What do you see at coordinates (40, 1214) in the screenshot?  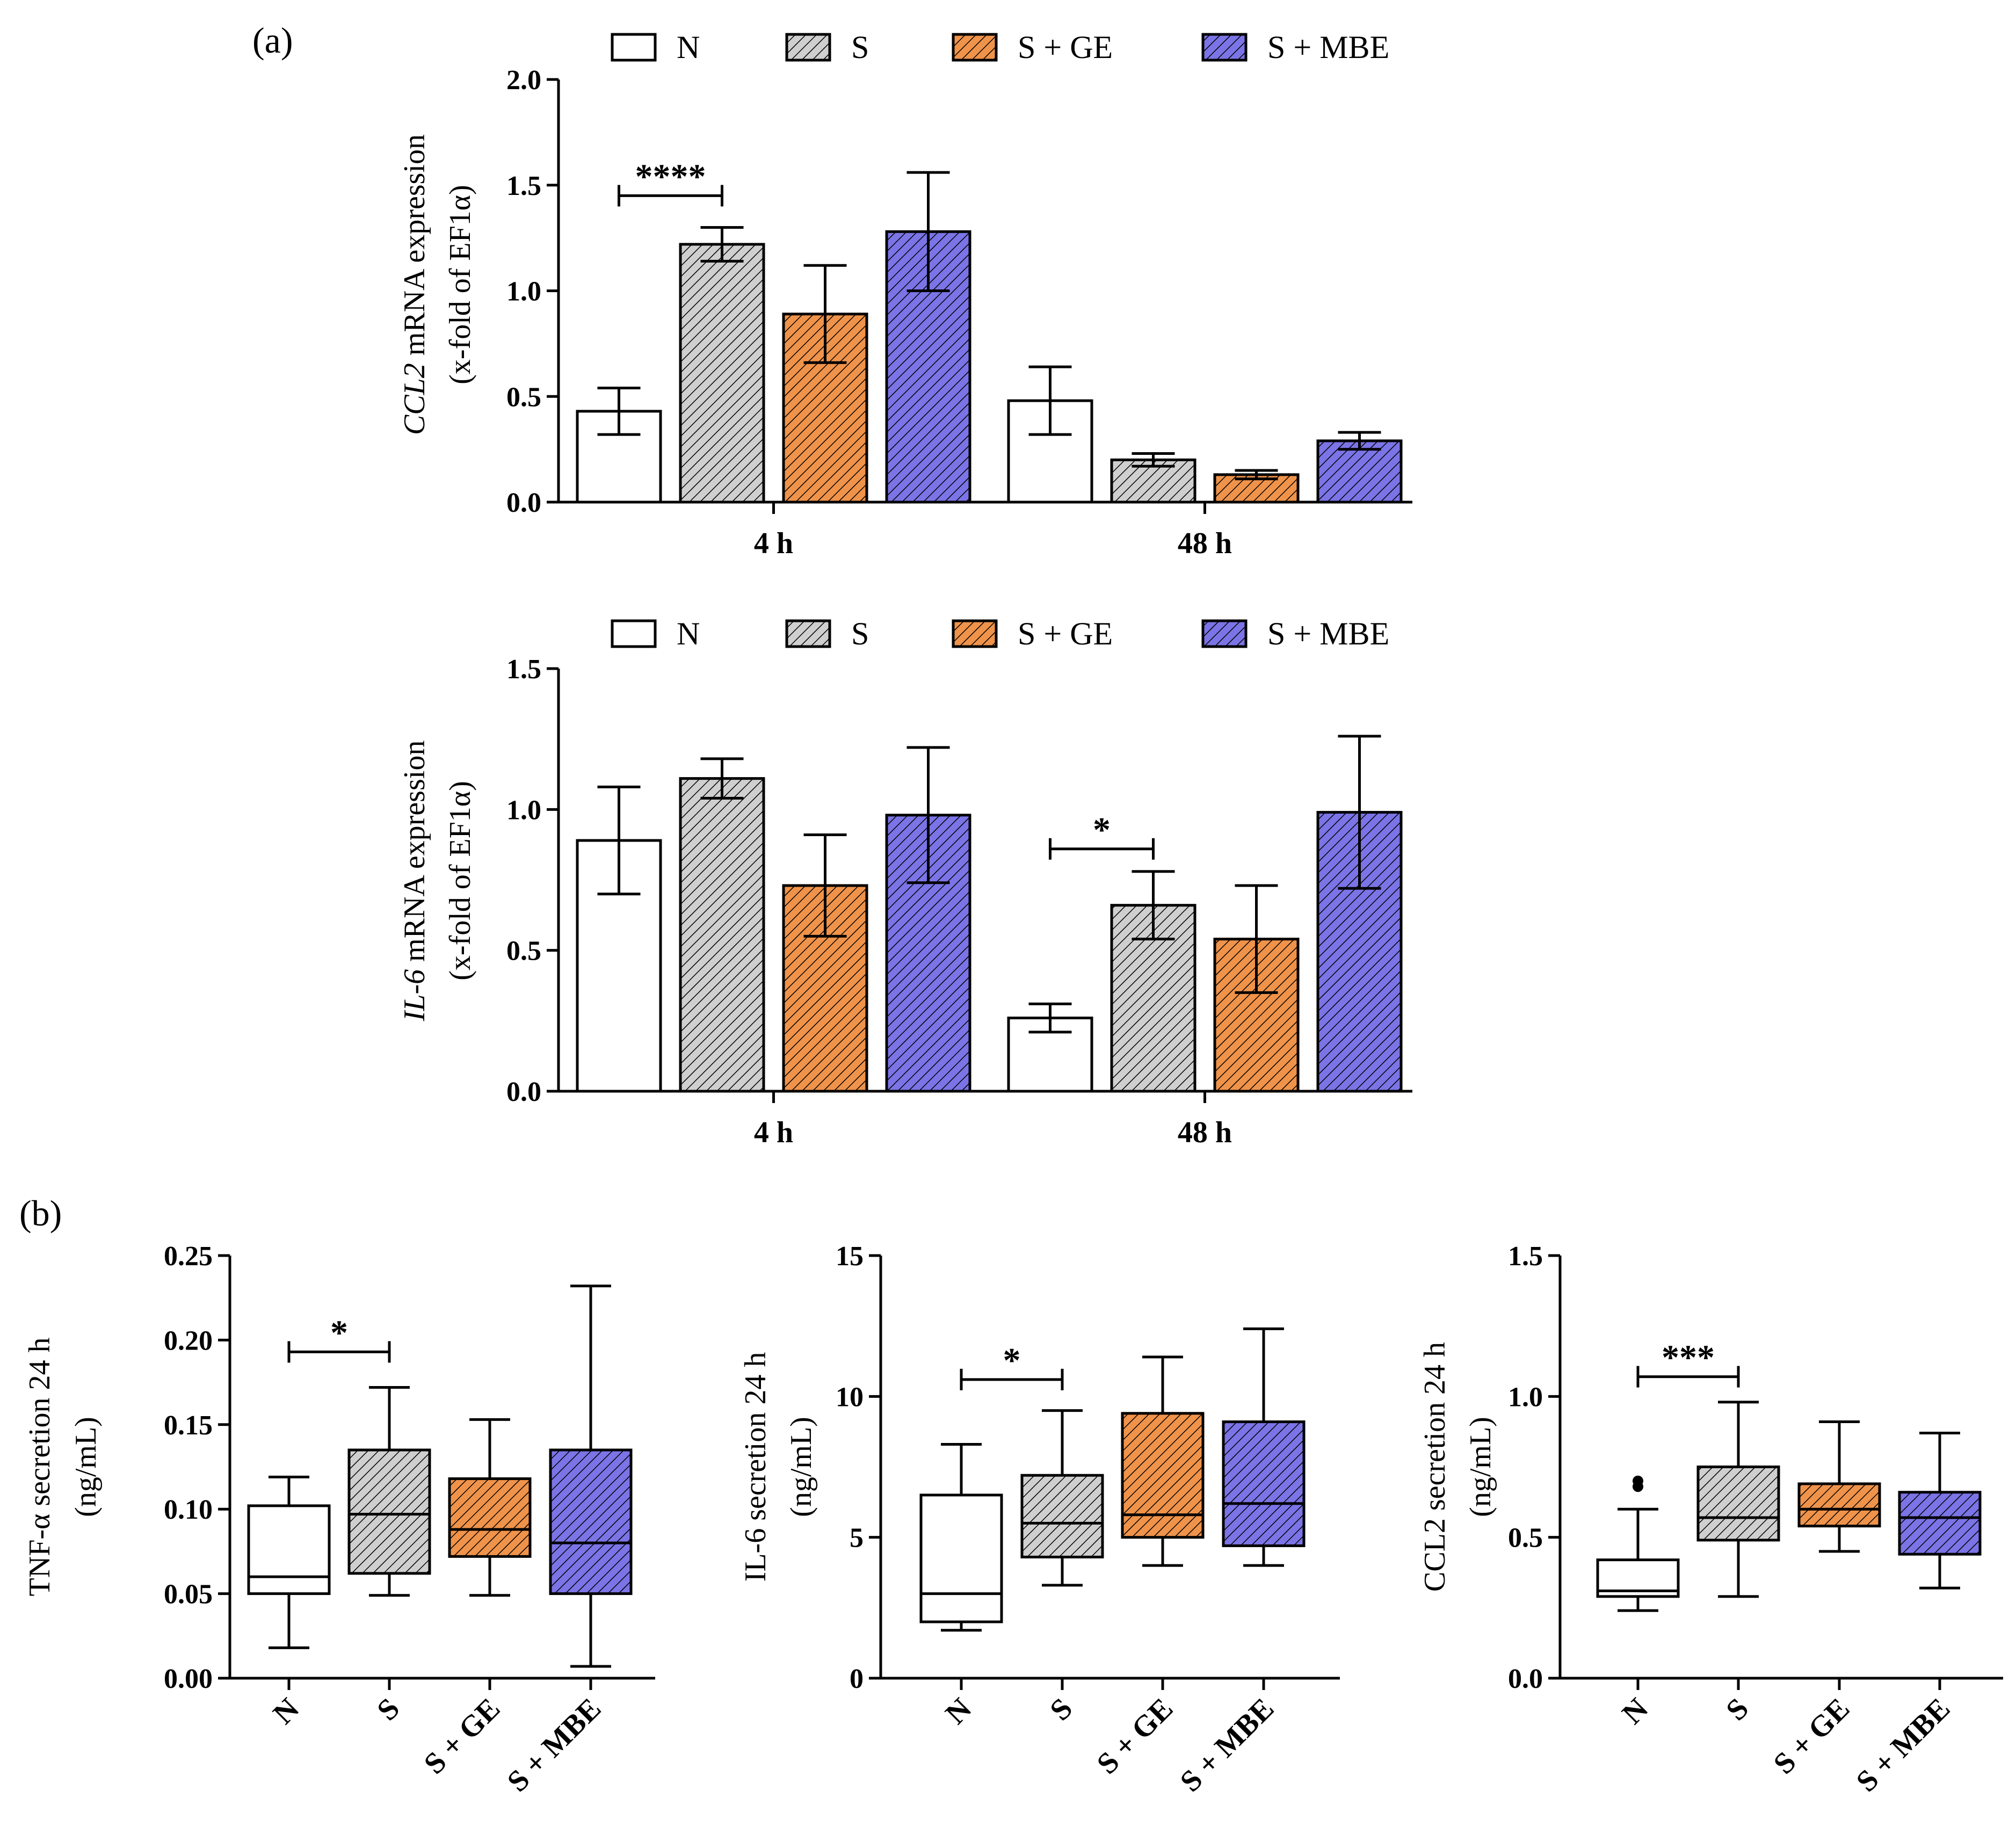 I see `panel-label-b: (b)` at bounding box center [40, 1214].